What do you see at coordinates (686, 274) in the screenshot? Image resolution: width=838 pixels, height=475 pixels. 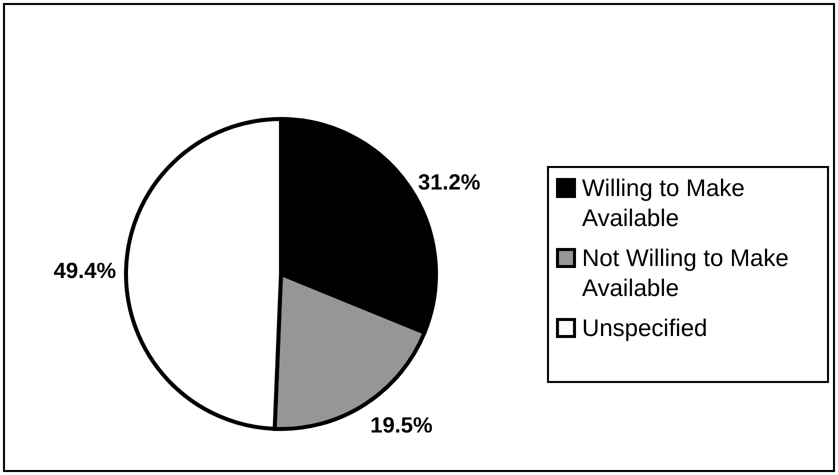 I see `legend-label: Not Willing to Make Available` at bounding box center [686, 274].